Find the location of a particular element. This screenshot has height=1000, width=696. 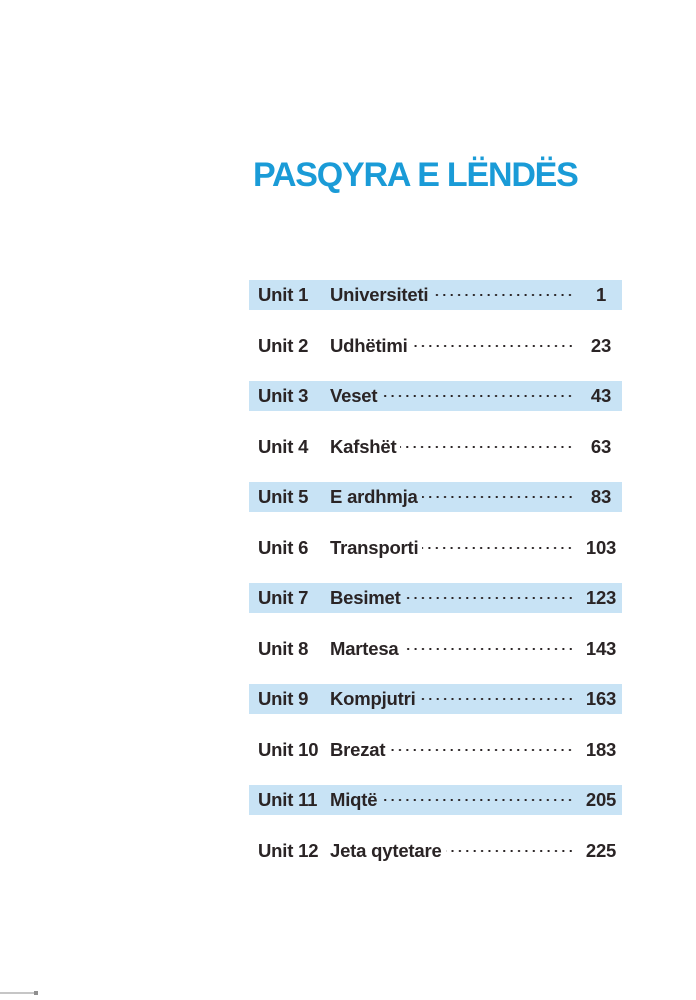

unit-title: Besimet is located at coordinates (365, 597).